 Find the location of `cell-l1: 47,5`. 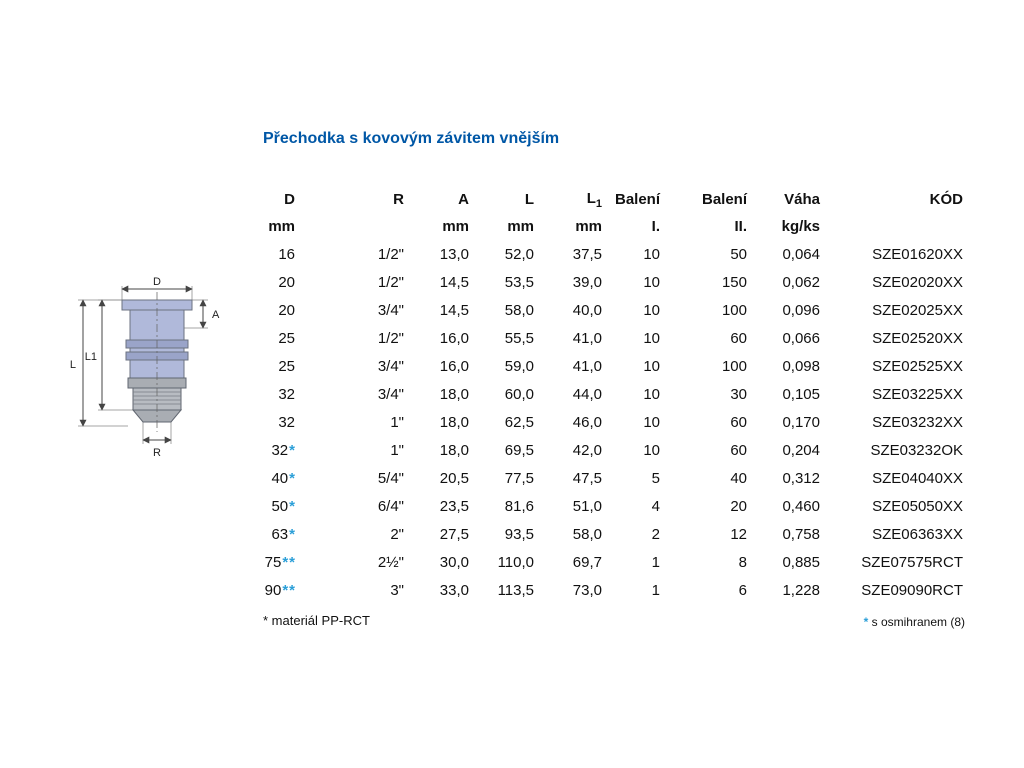

cell-l1: 47,5 is located at coordinates (587, 478).